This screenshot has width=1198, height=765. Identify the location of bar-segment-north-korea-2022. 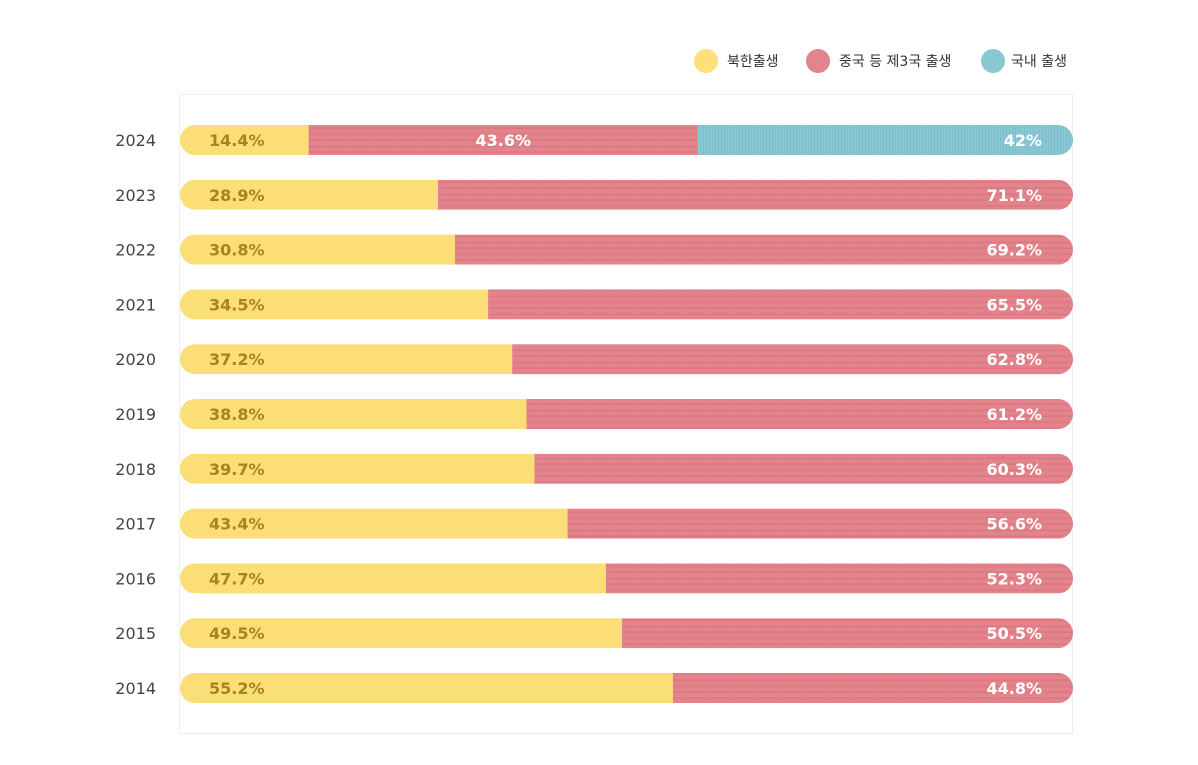
(318, 249).